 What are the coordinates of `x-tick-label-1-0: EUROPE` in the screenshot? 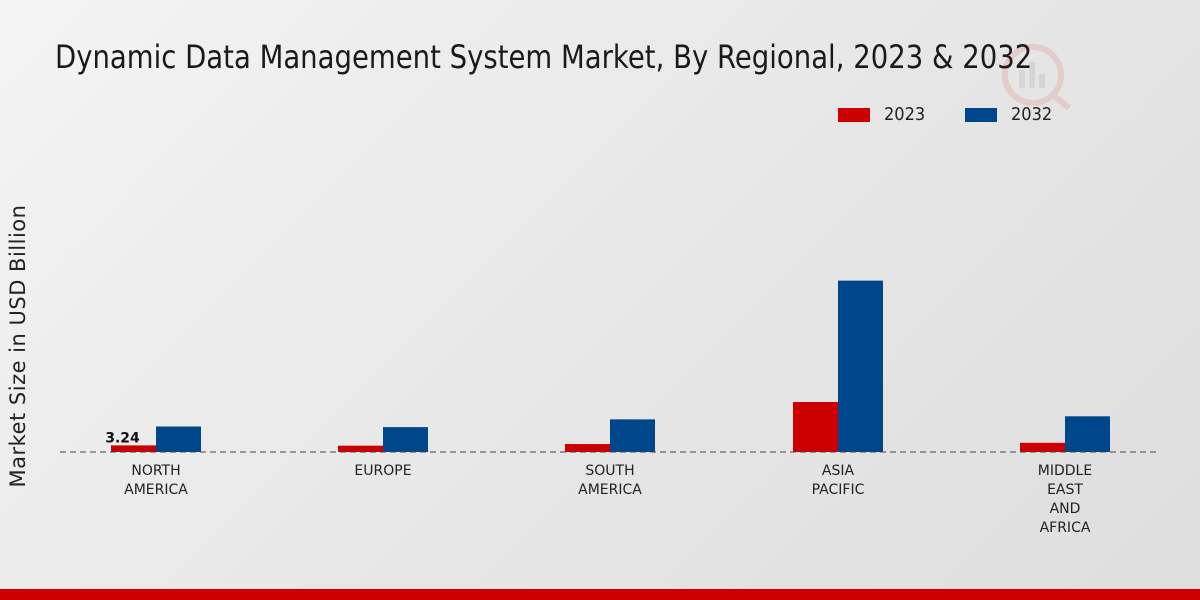 It's located at (382, 471).